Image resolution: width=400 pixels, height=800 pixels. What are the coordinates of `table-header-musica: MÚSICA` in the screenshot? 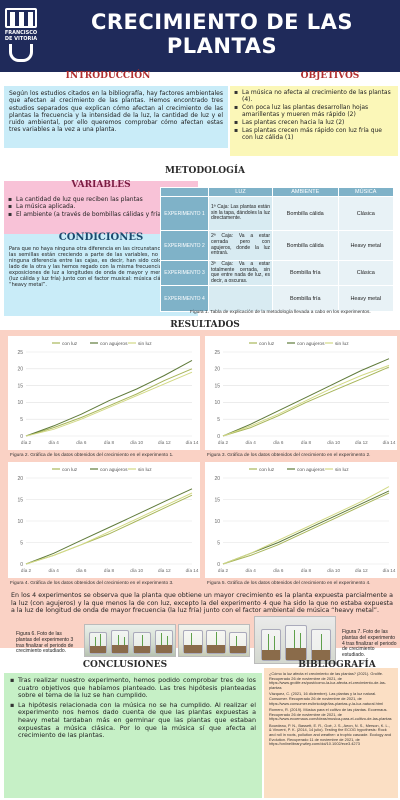 It's located at (365, 192).